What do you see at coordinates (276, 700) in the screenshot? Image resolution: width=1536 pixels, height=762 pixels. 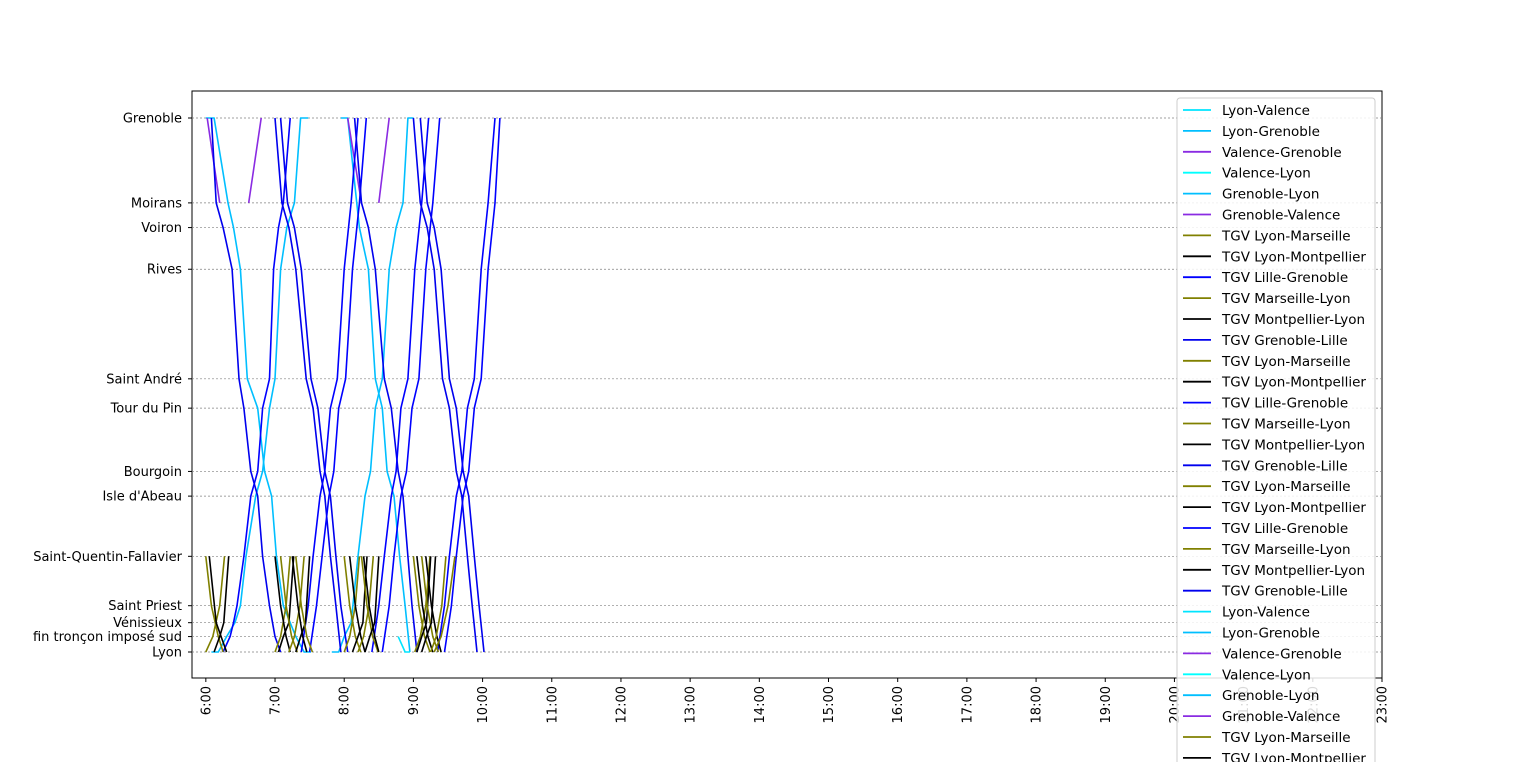 I see `x-tick-label: 7:00` at bounding box center [276, 700].